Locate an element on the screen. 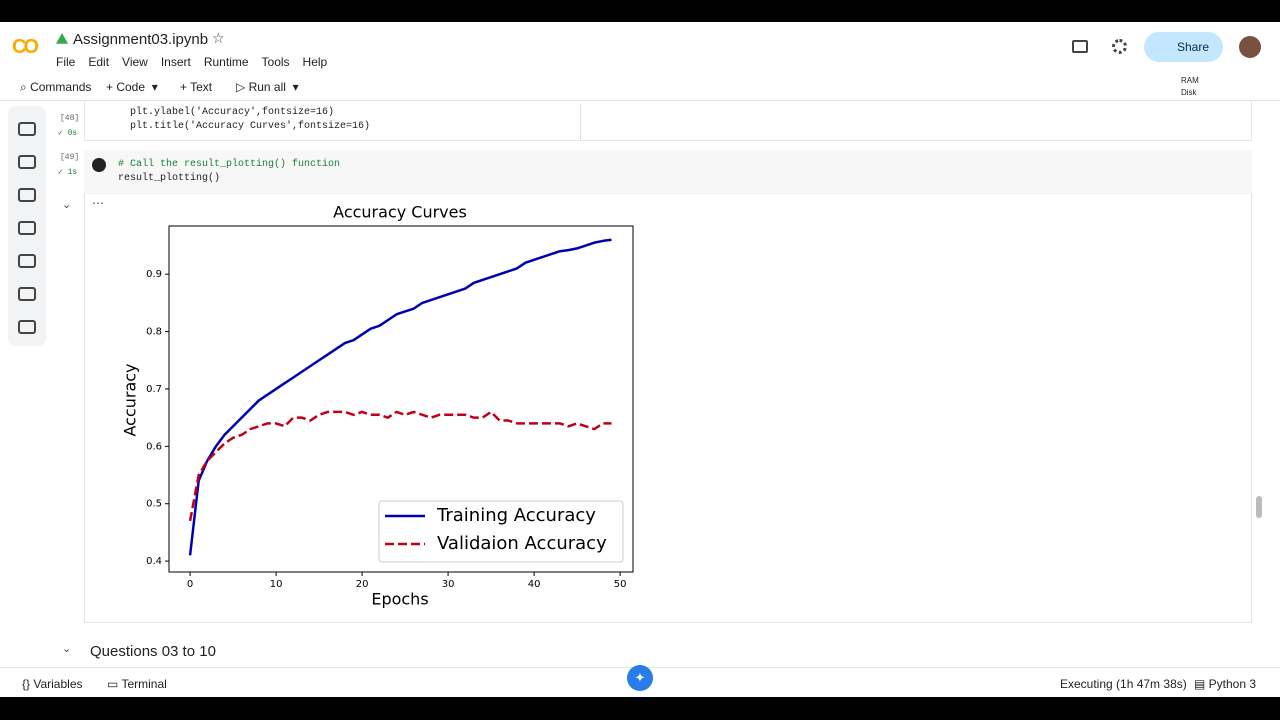  share-button: Share is located at coordinates (1183, 47).